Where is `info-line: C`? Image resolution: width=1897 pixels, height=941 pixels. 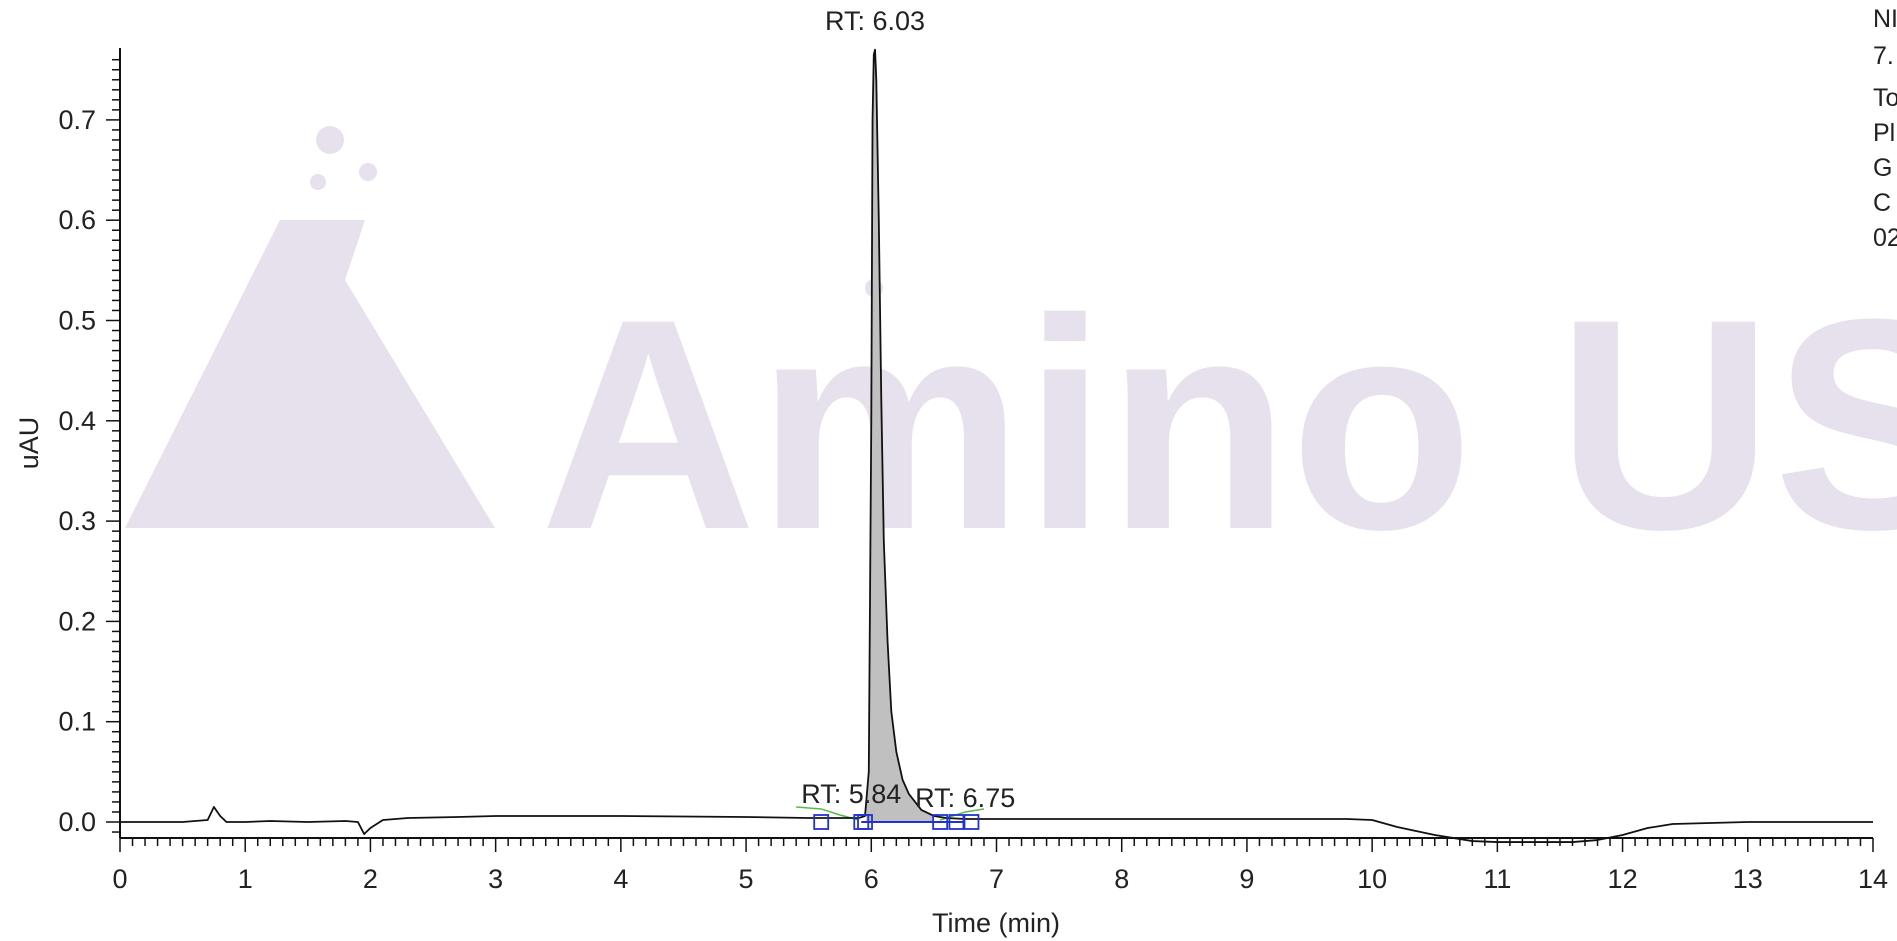 info-line: C is located at coordinates (1882, 203).